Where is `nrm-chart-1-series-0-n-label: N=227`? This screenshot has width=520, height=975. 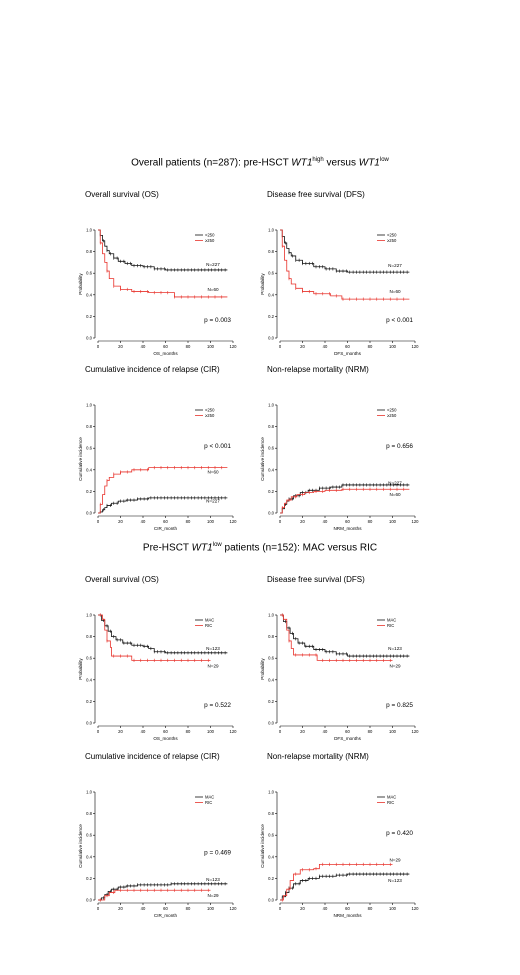 nrm-chart-1-series-0-n-label: N=227 is located at coordinates (395, 482).